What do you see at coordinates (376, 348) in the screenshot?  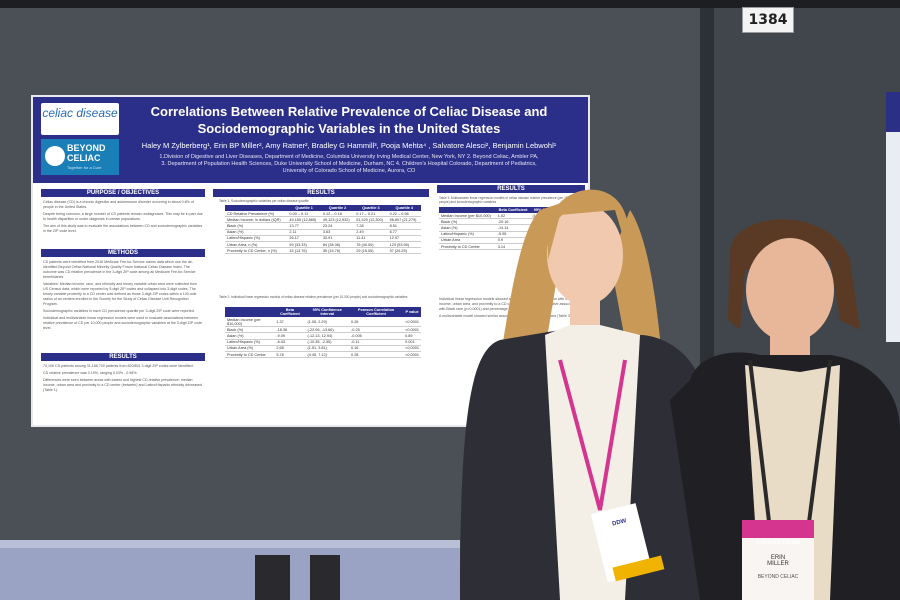 I see `table-cell: 0.16` at bounding box center [376, 348].